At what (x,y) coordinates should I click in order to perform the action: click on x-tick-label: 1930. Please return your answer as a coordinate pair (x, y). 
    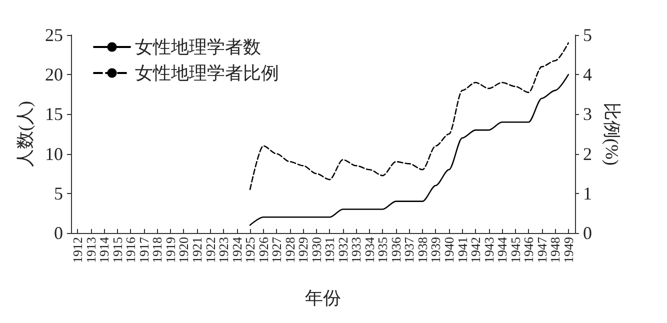
    Looking at the image, I should click on (316, 250).